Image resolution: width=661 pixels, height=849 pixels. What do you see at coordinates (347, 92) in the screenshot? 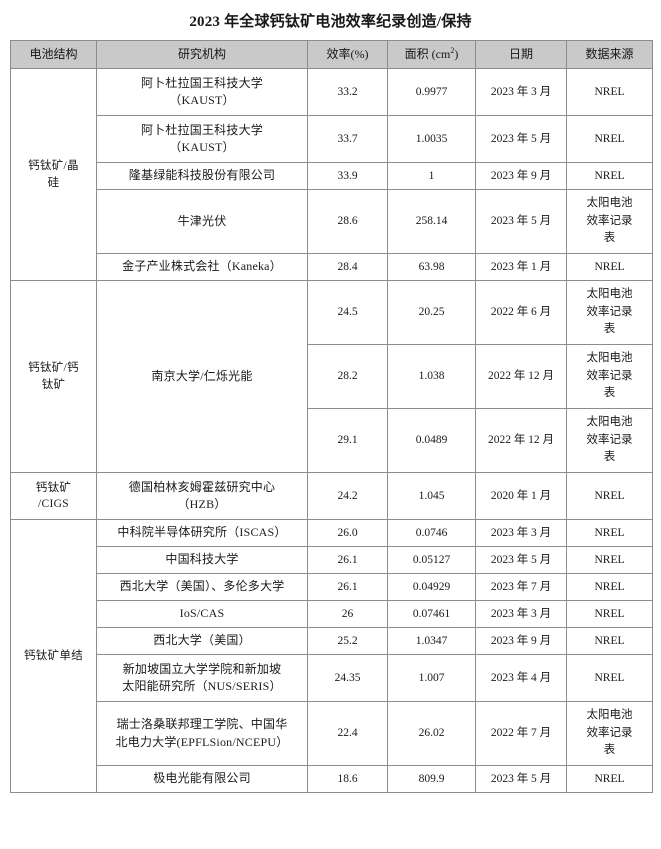
I see `efficiency-cell: 33.2` at bounding box center [347, 92].